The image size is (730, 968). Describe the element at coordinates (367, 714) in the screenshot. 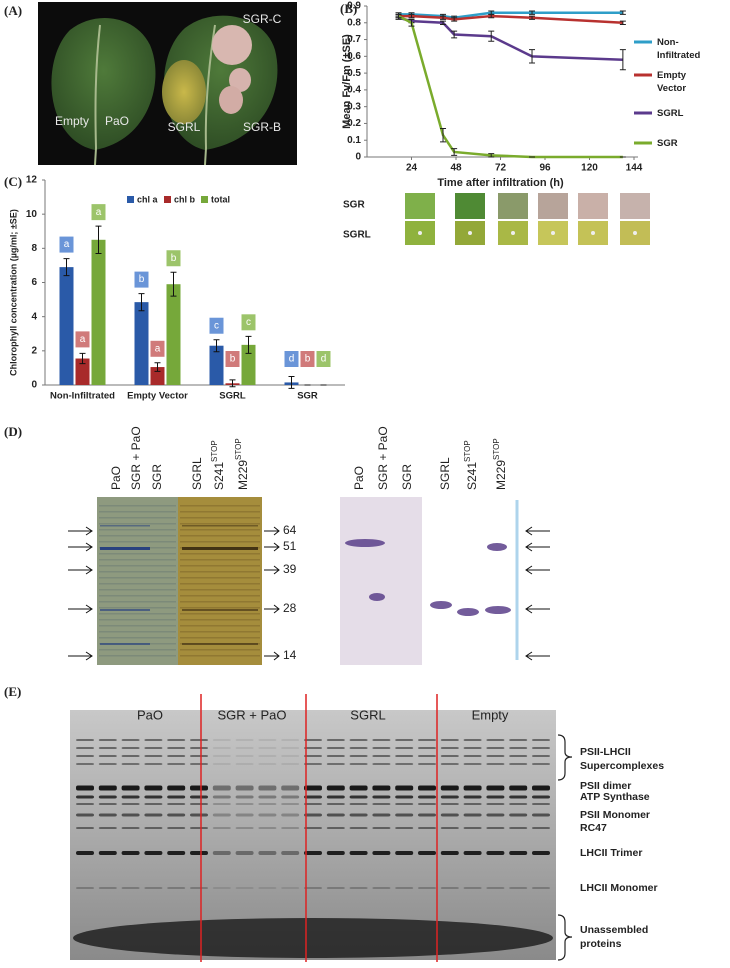

I see `group-label: SGRL` at that location.